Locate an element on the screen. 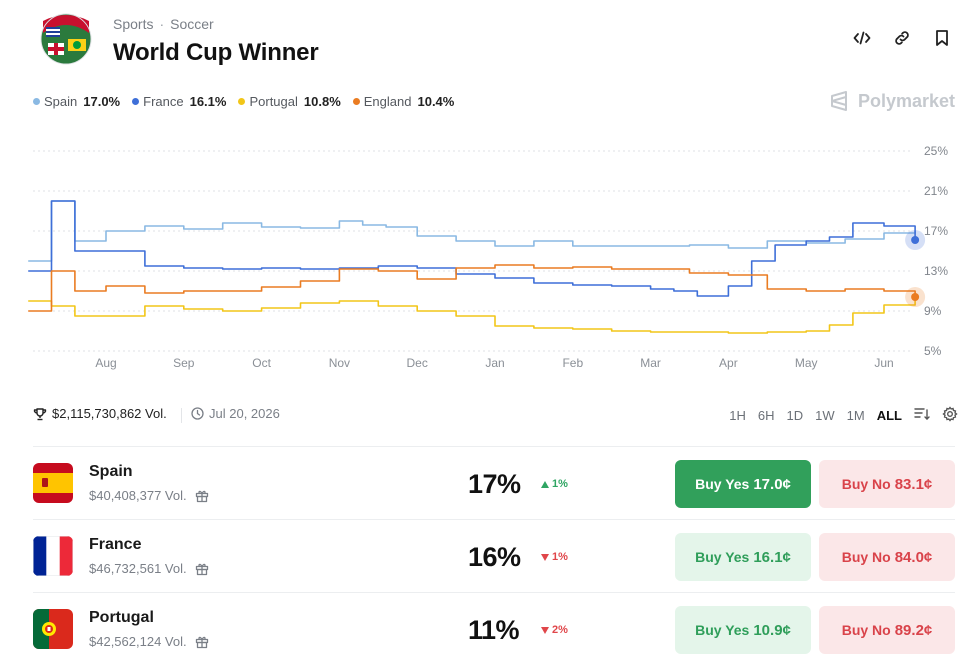  series-line-england is located at coordinates (472, 288).